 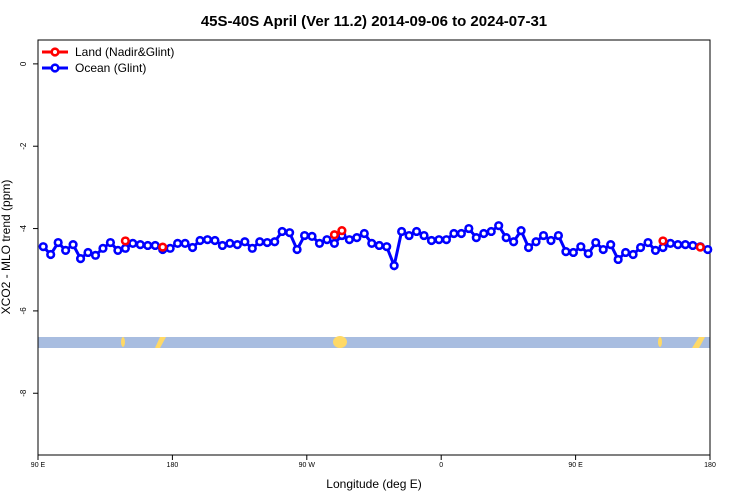 What do you see at coordinates (23, 146) in the screenshot?
I see `y-tick-label: -2` at bounding box center [23, 146].